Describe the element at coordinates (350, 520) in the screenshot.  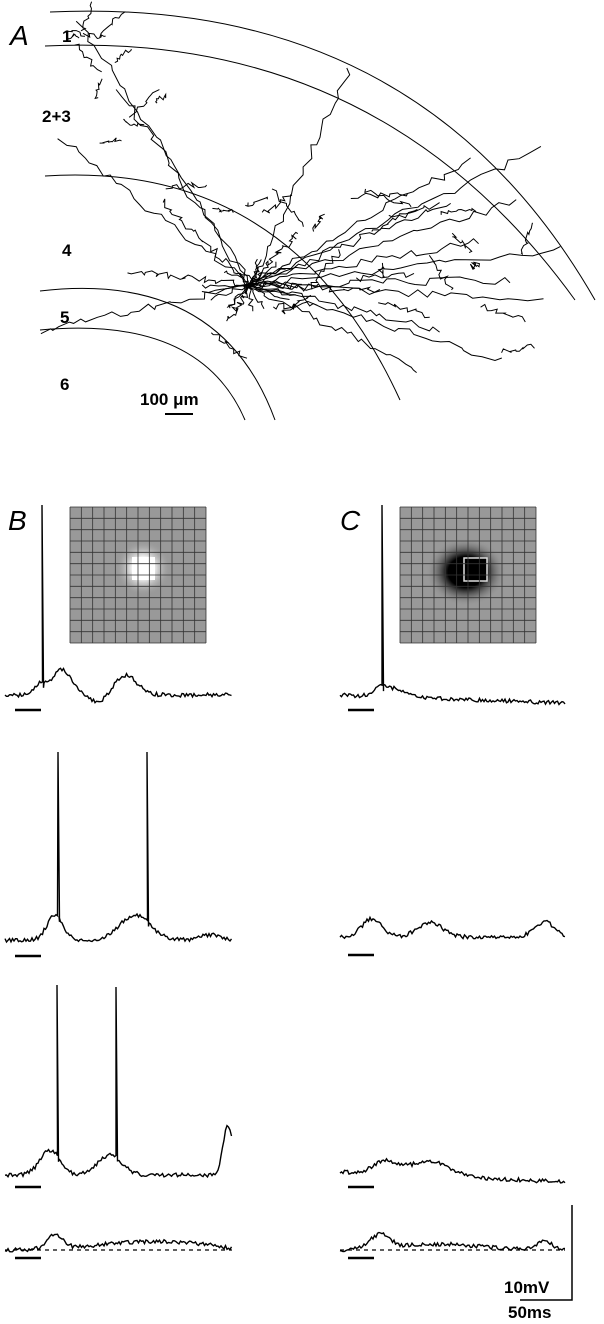
I see `panel-label: C` at that location.